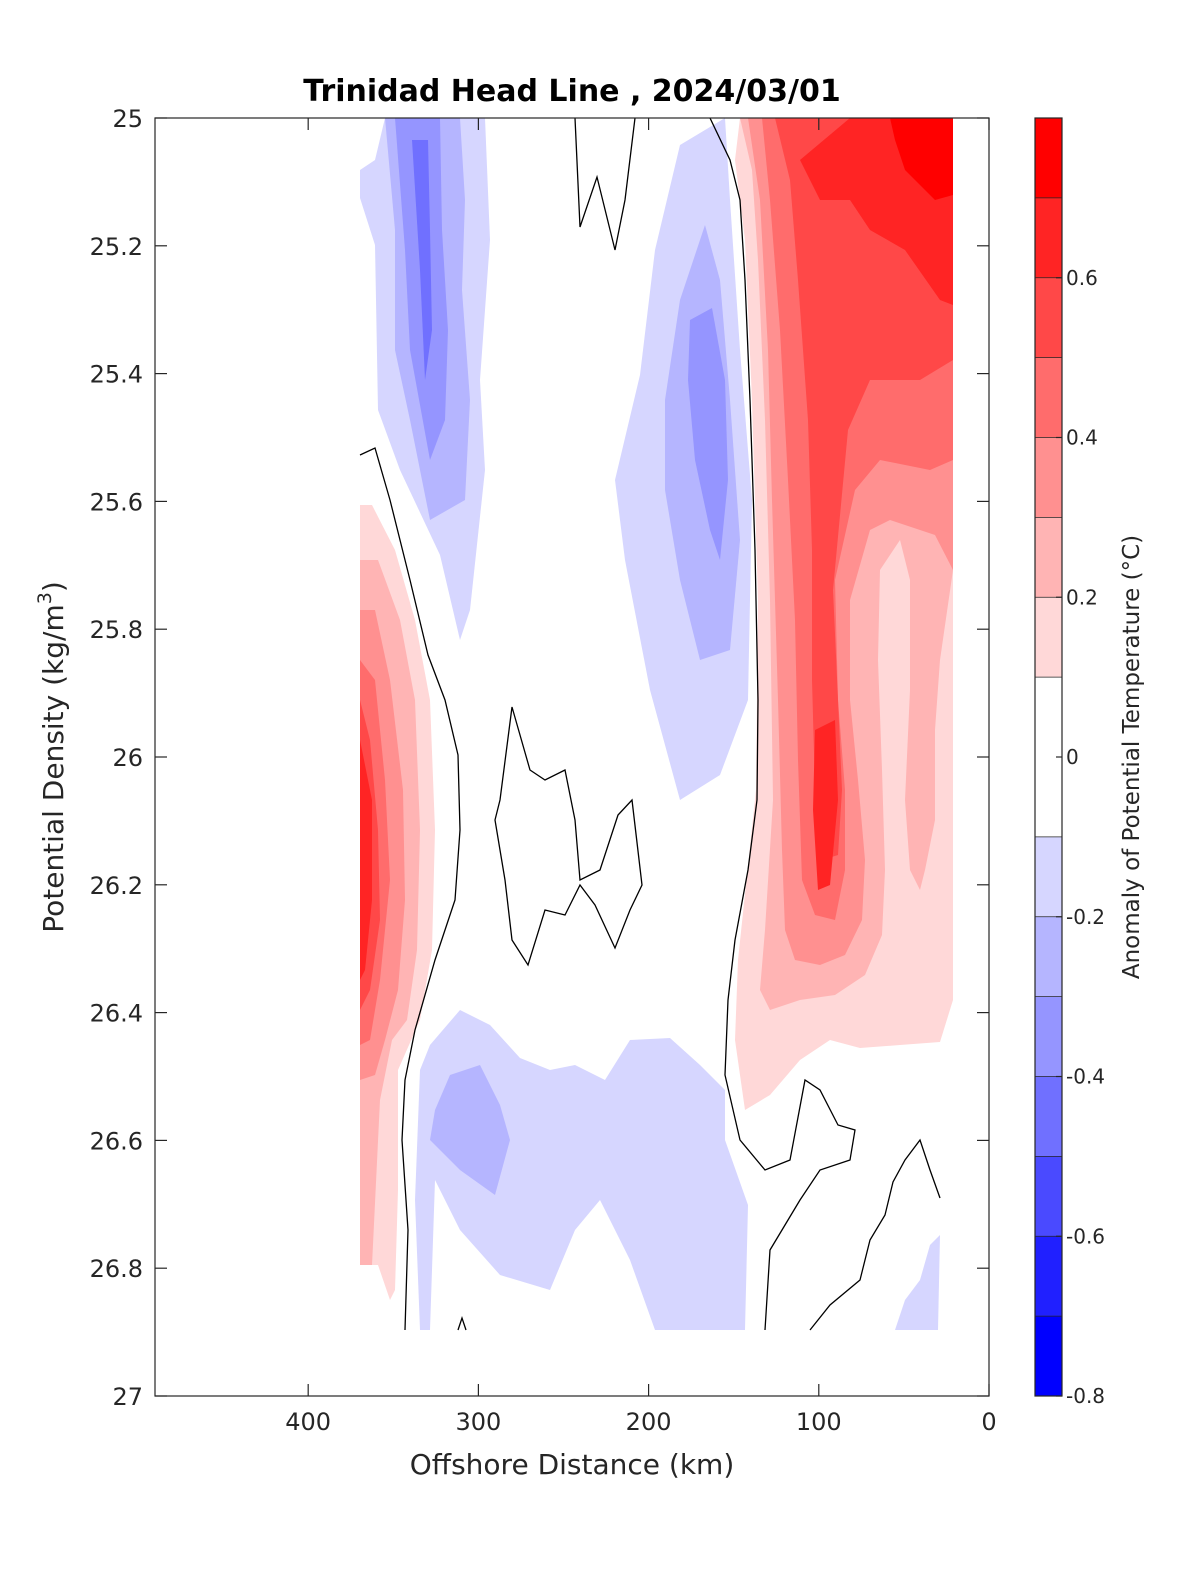 The height and width of the screenshot is (1575, 1200). I want to click on y-axis-title: Potential Density (kg/m3), so click(52, 757).